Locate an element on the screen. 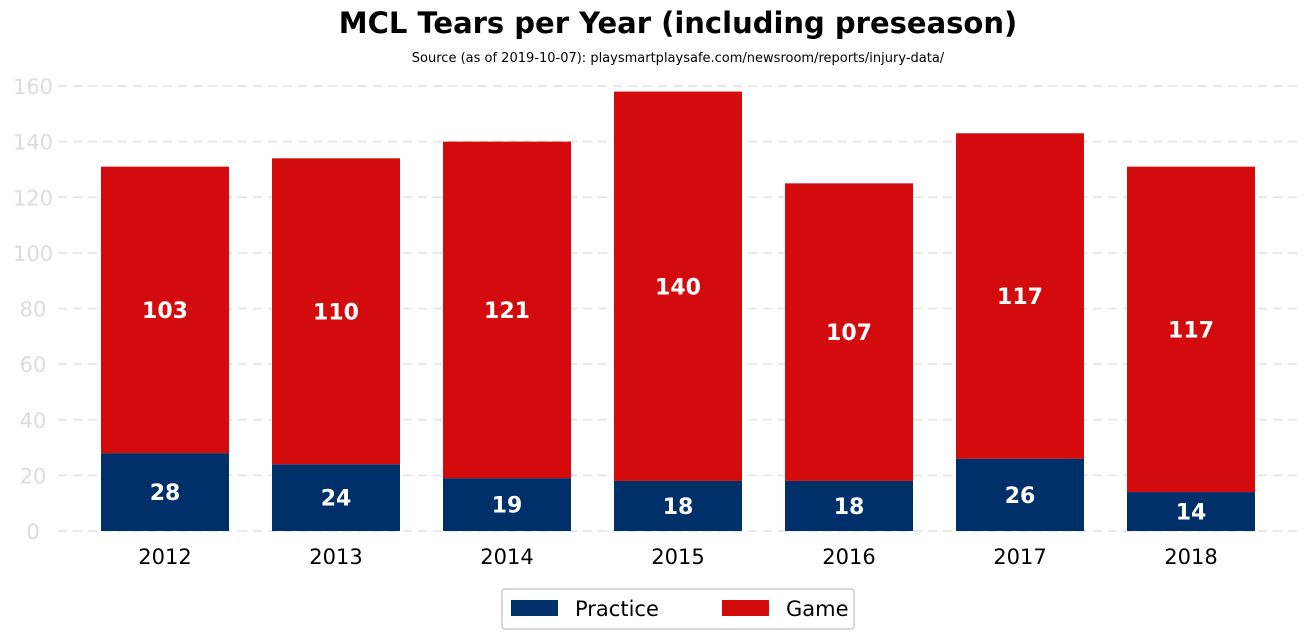 The height and width of the screenshot is (640, 1308). legend-swatch-game is located at coordinates (745, 608).